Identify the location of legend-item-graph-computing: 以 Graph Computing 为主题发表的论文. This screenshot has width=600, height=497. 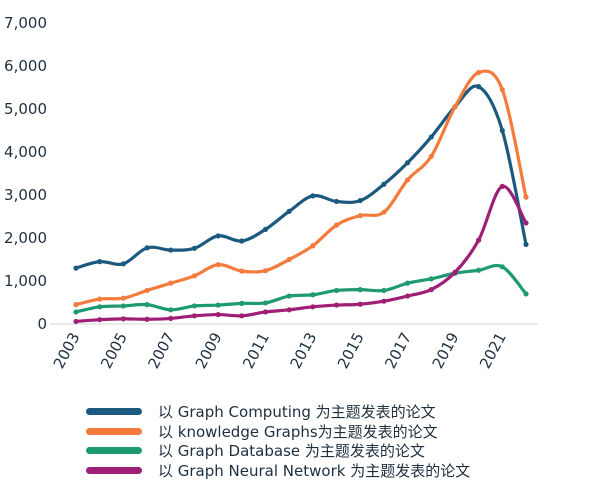
(278, 412).